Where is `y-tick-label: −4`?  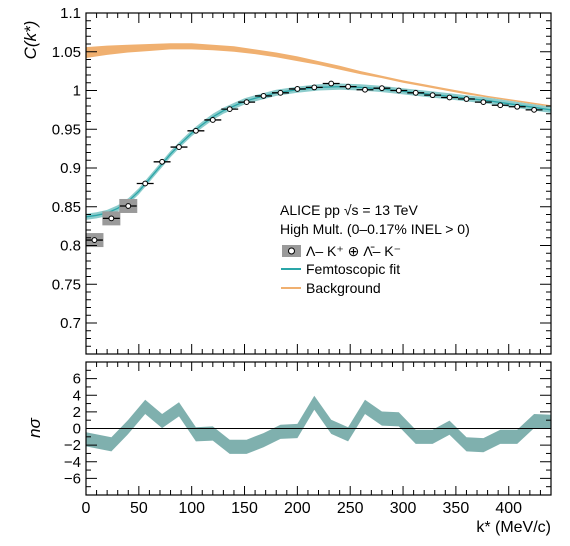 y-tick-label: −4 is located at coordinates (72, 462).